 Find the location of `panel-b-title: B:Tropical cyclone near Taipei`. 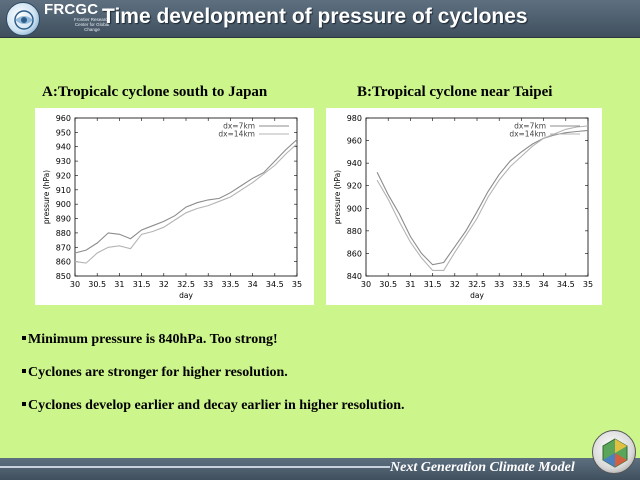

panel-b-title: B:Tropical cyclone near Taipei is located at coordinates (455, 92).